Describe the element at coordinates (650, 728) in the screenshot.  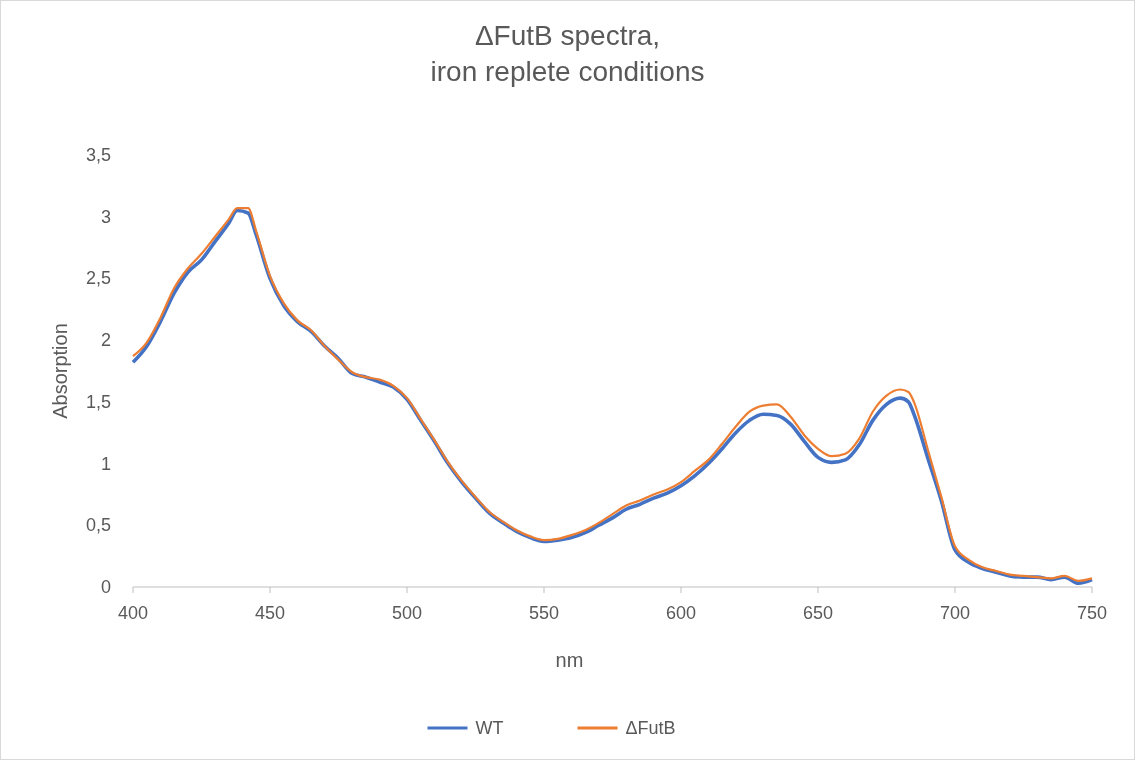
I see `legend-label: ΔFutB` at that location.